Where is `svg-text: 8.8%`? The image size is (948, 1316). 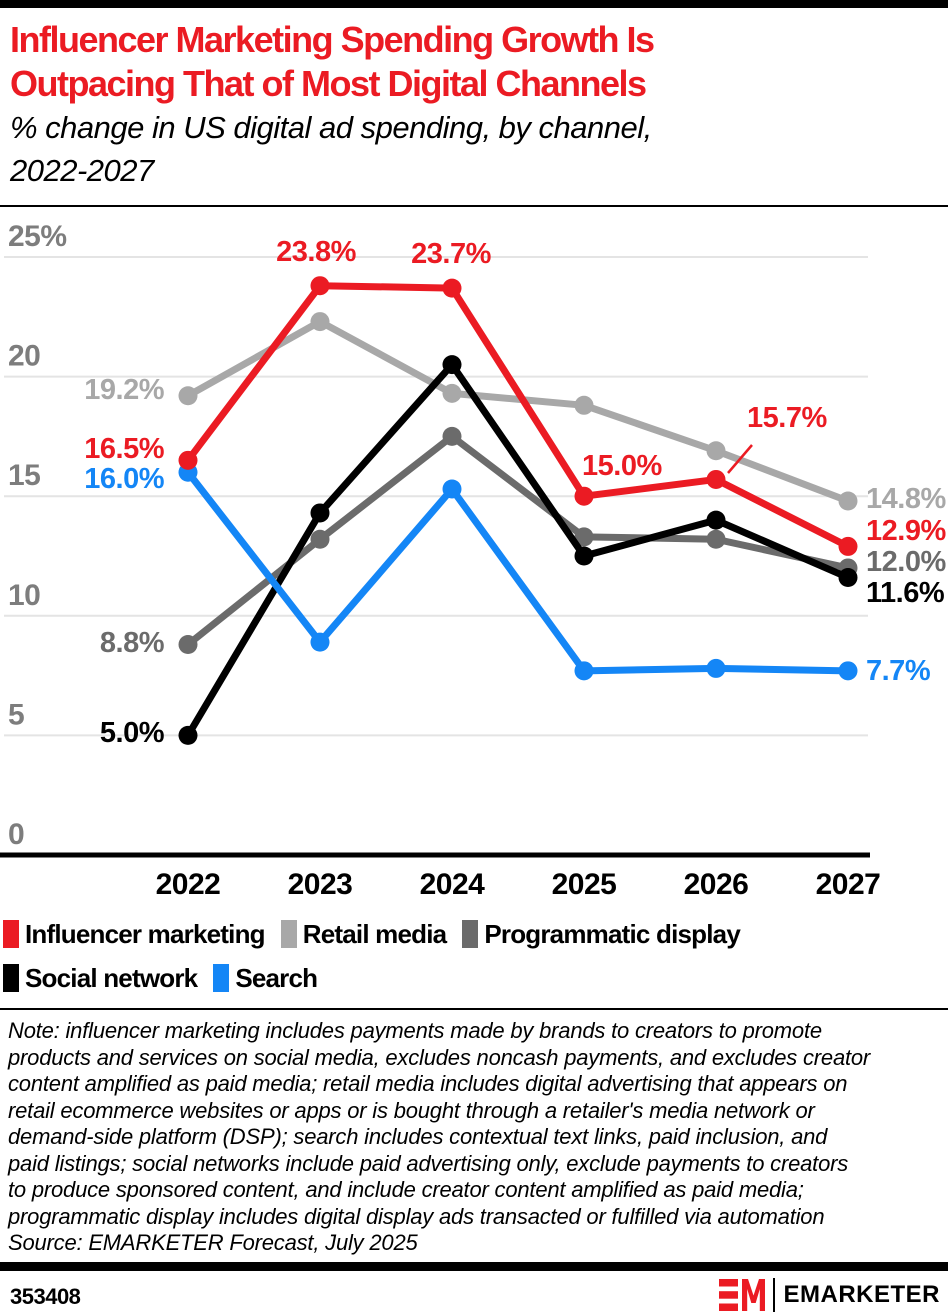
svg-text: 8.8% is located at coordinates (132, 643).